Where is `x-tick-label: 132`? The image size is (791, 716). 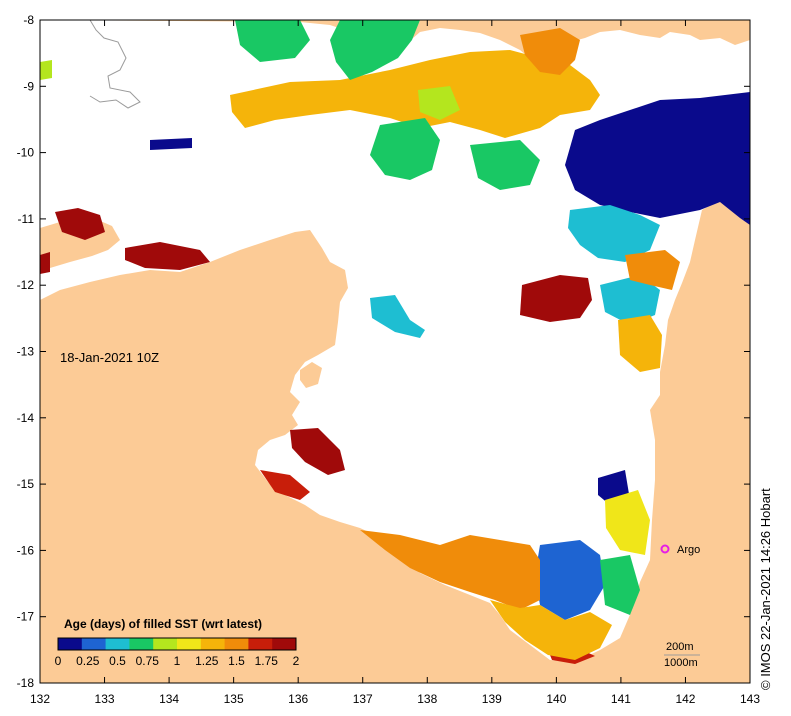 x-tick-label: 132 is located at coordinates (40, 699).